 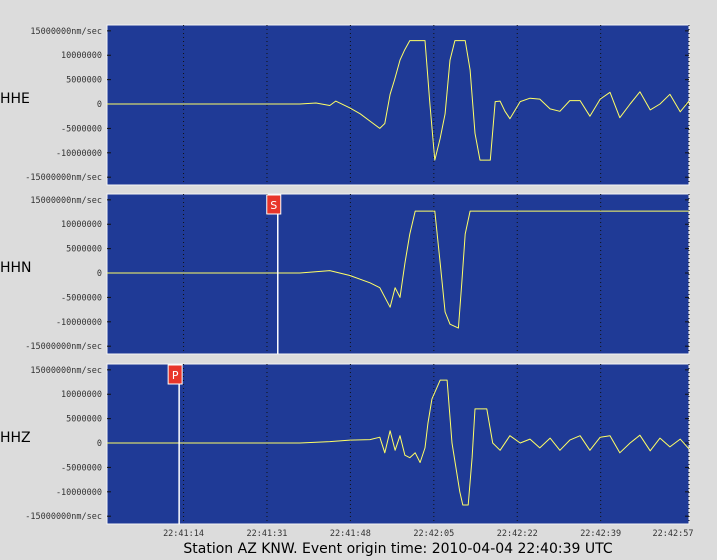 What do you see at coordinates (350, 534) in the screenshot?
I see `x-tick-label: 22:41:48` at bounding box center [350, 534].